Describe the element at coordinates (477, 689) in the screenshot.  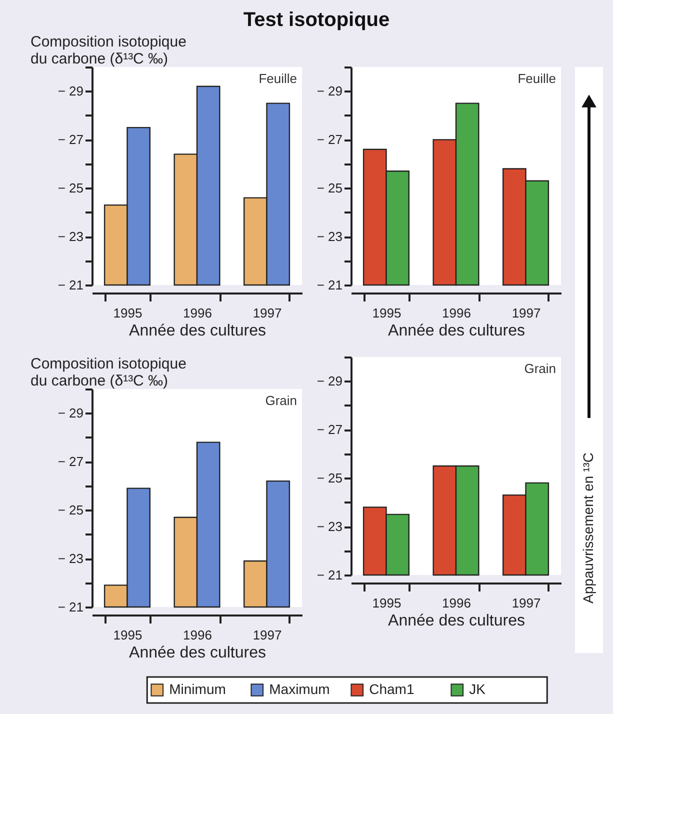
I see `legend-label: JK` at that location.